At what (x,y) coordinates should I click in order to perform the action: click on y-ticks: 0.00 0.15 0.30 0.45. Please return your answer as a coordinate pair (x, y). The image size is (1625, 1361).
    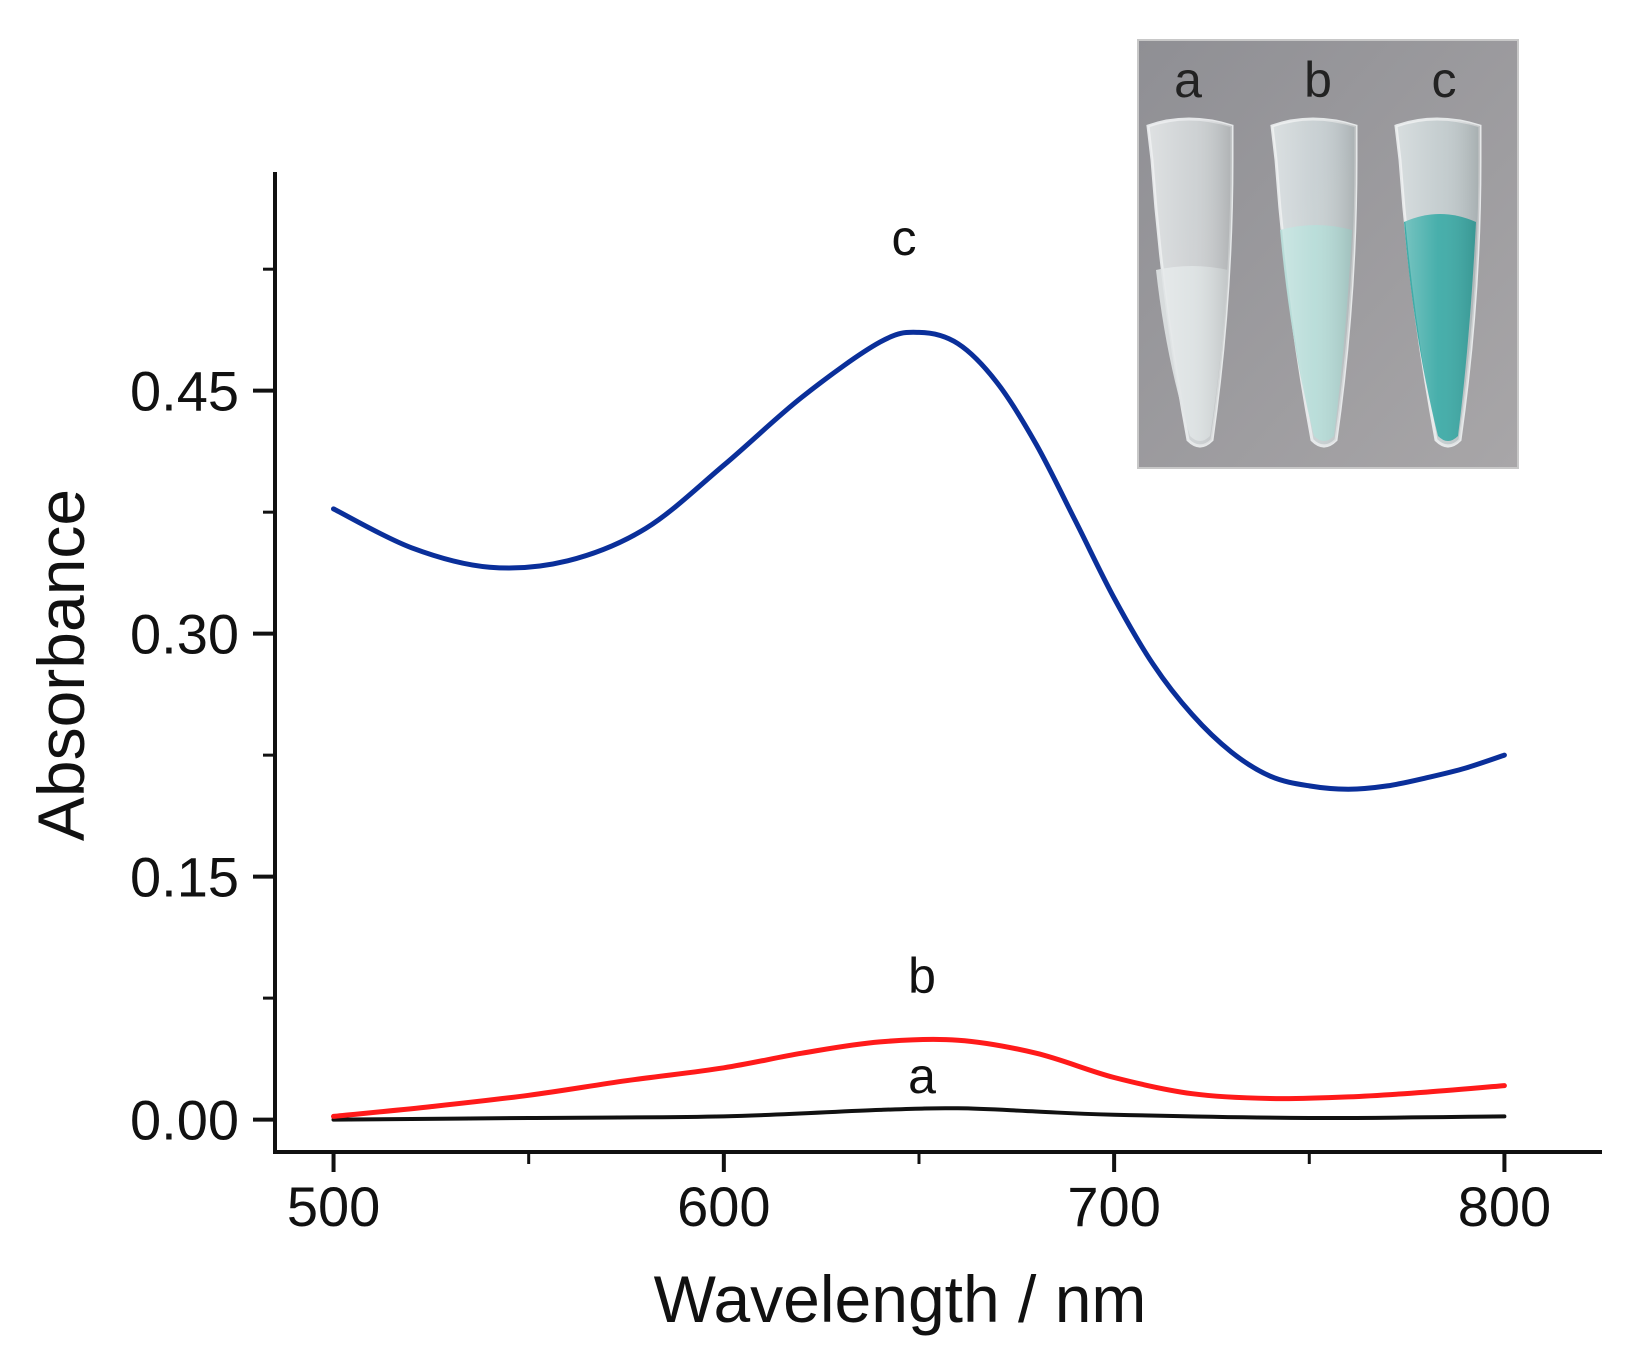
    Looking at the image, I should click on (202, 709).